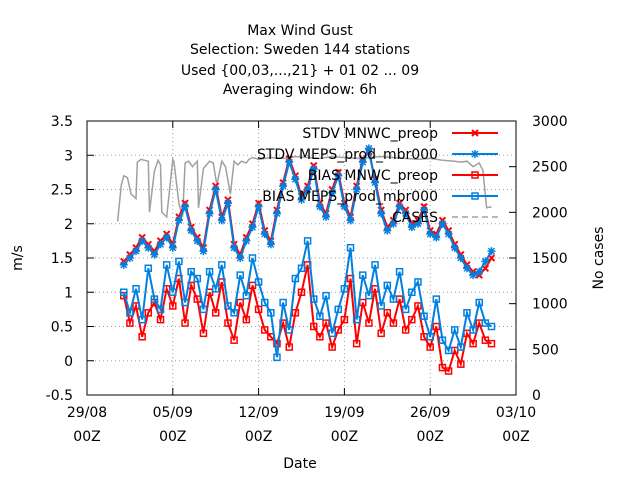 The height and width of the screenshot is (480, 640). Describe the element at coordinates (62, 259) in the screenshot. I see `y-tick-label: 1.5` at that location.